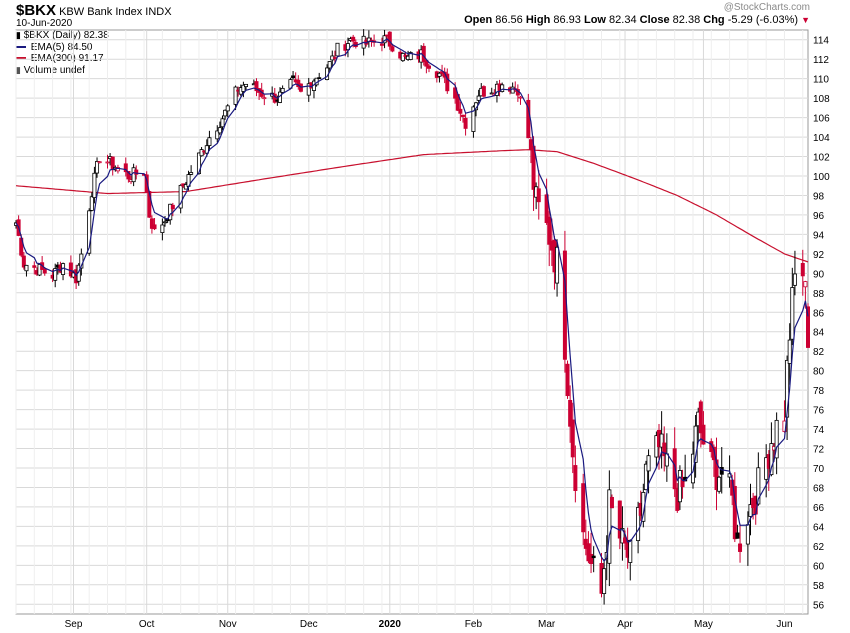  What do you see at coordinates (623, 20) in the screenshot?
I see `low-value: 82.34` at bounding box center [623, 20].